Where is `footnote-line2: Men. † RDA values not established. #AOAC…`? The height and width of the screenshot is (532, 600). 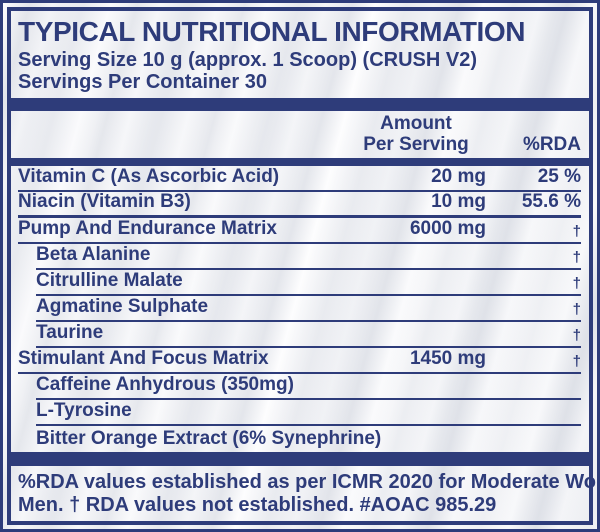 footnote-line2: Men. † RDA values not established. #AOAC… is located at coordinates (257, 505).